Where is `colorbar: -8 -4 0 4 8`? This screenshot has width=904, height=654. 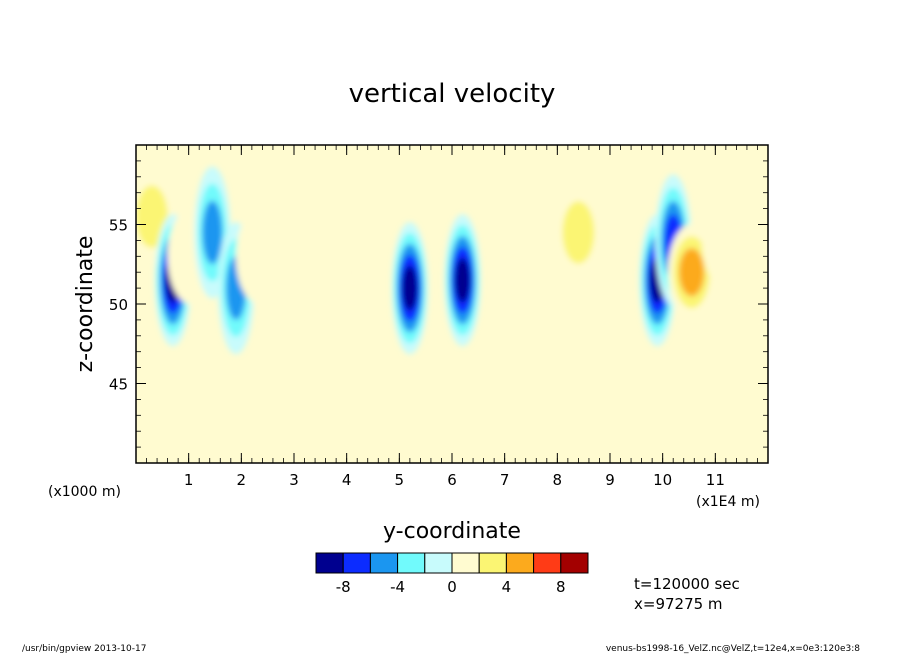 colorbar: -8 -4 0 4 8 is located at coordinates (452, 574).